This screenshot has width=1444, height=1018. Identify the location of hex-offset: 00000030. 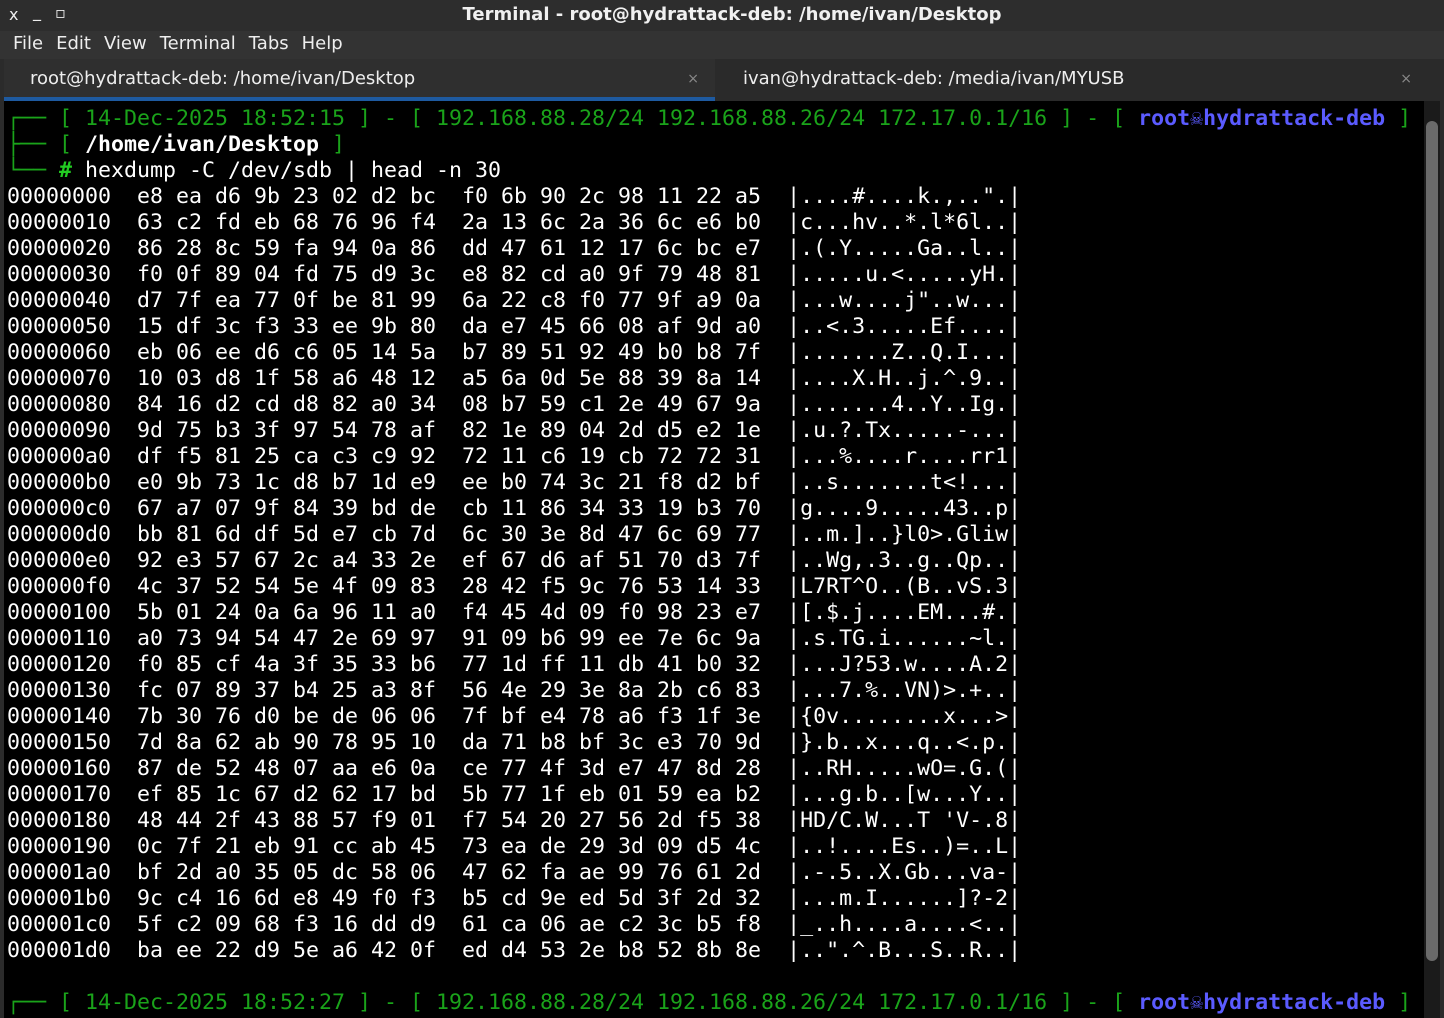
(59, 274).